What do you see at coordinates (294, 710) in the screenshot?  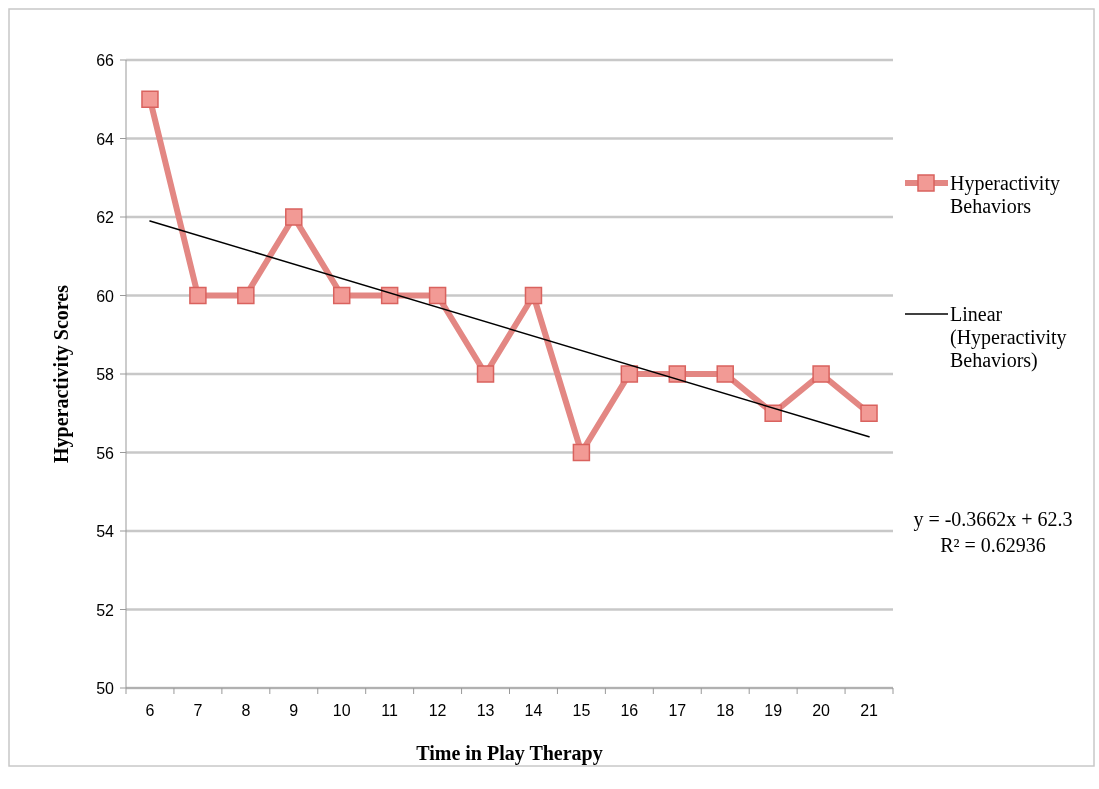 I see `x-tick-label: 9` at bounding box center [294, 710].